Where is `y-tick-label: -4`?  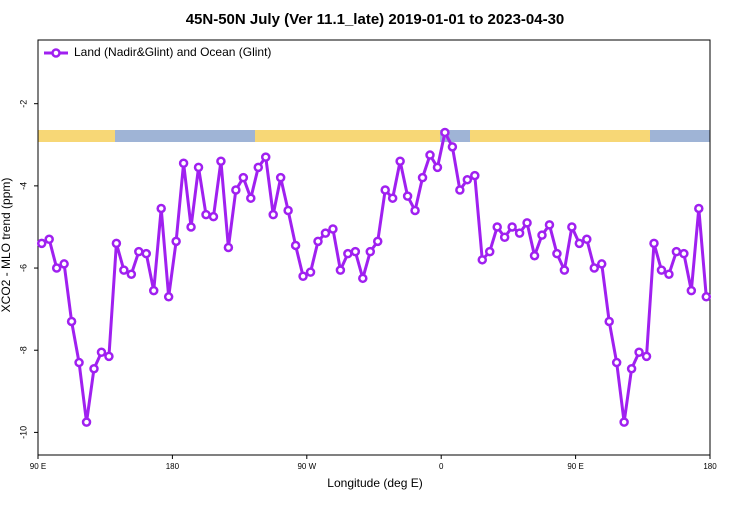
y-tick-label: -4 is located at coordinates (23, 186).